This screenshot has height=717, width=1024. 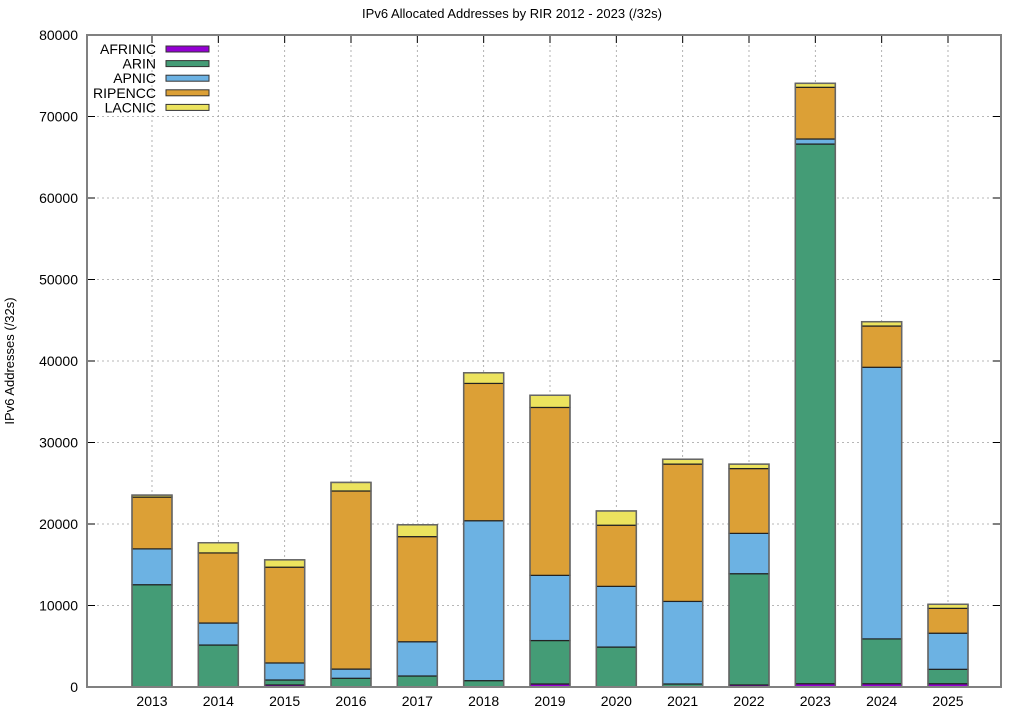 What do you see at coordinates (483, 701) in the screenshot?
I see `x-tick-label: 2018` at bounding box center [483, 701].